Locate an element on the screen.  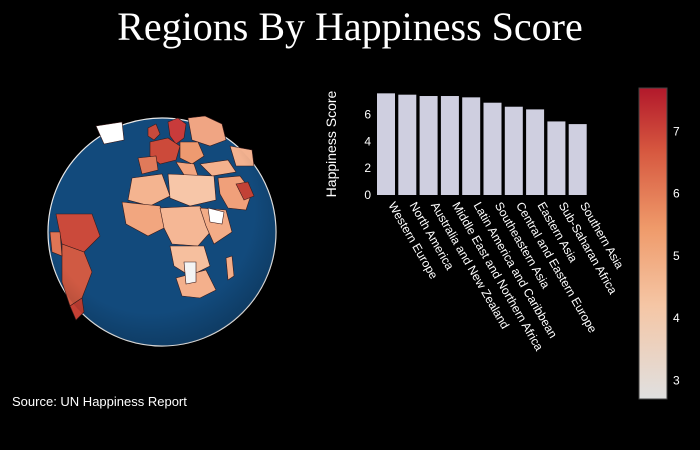
y-axis-ticks: 0 2 4 6 is located at coordinates (367, 155).